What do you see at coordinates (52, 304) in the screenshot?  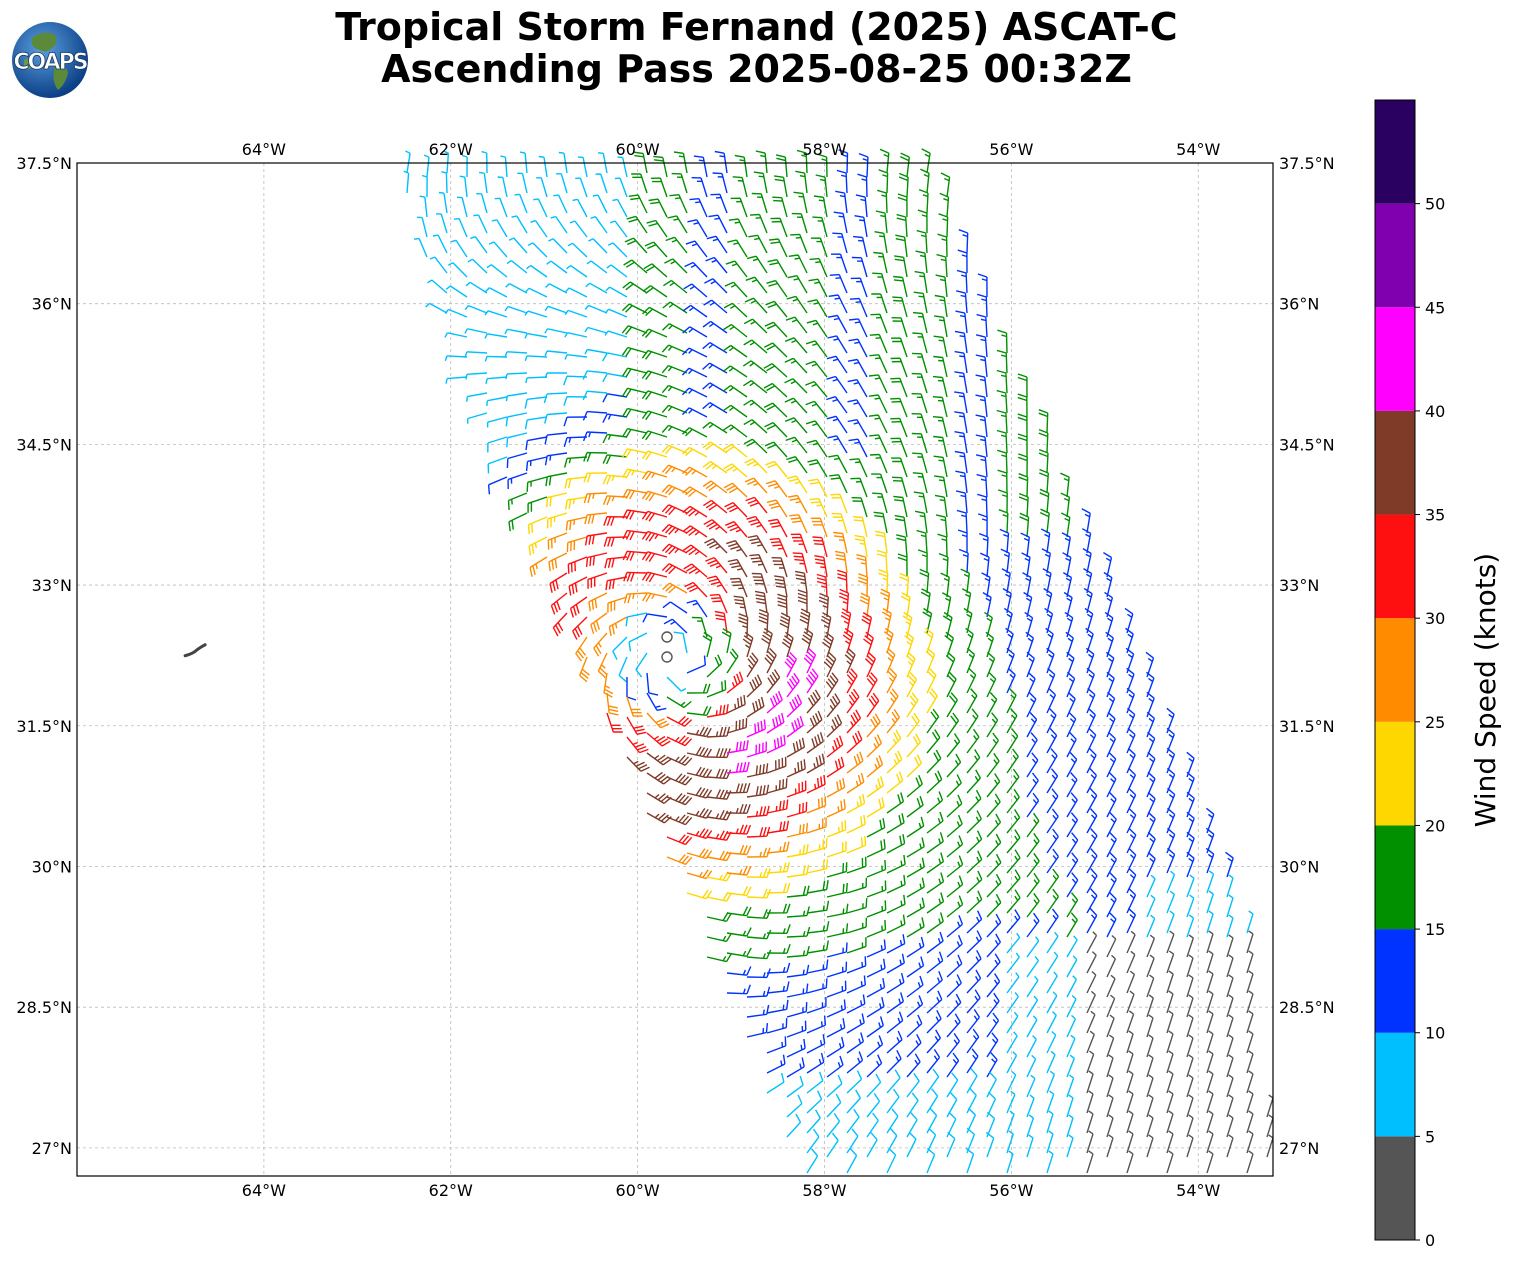 I see `lat-tick-label-left: 36°N` at bounding box center [52, 304].